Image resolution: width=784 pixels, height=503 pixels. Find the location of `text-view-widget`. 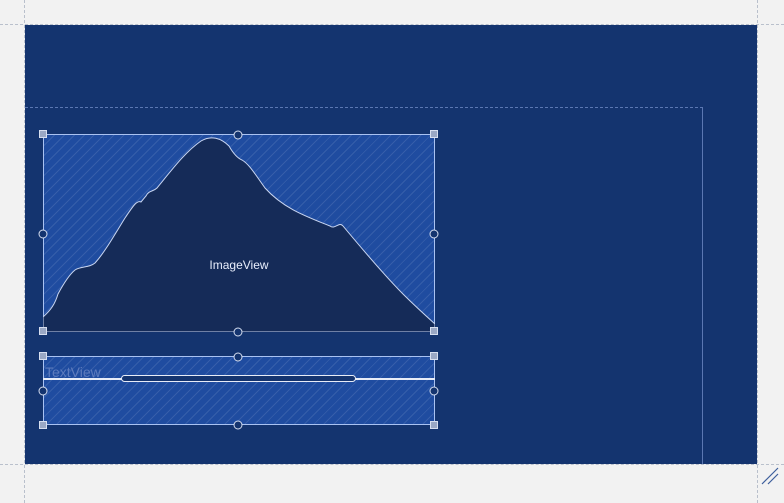

text-view-widget is located at coordinates (239, 390).